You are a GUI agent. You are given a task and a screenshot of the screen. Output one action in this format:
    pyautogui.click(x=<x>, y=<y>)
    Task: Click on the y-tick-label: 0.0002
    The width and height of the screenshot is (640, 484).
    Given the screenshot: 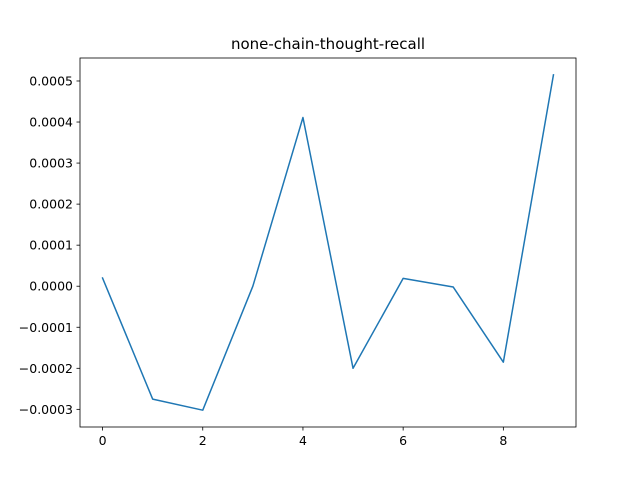 What is the action you would take?
    pyautogui.click(x=51, y=204)
    